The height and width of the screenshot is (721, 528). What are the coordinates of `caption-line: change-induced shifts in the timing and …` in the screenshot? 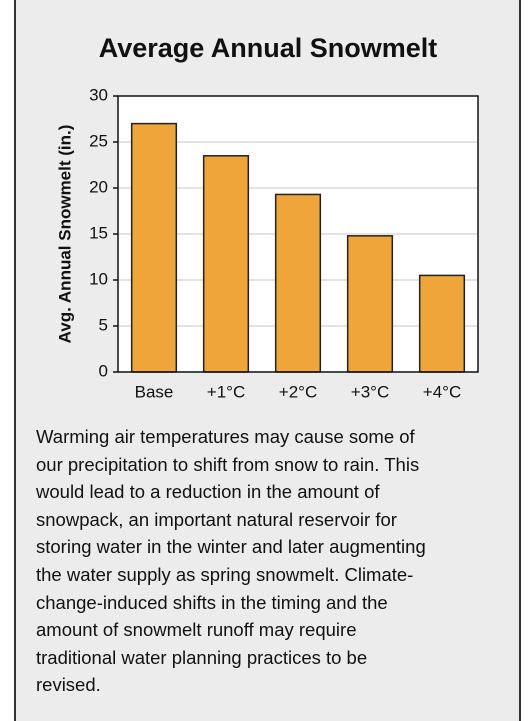 It's located at (212, 602).